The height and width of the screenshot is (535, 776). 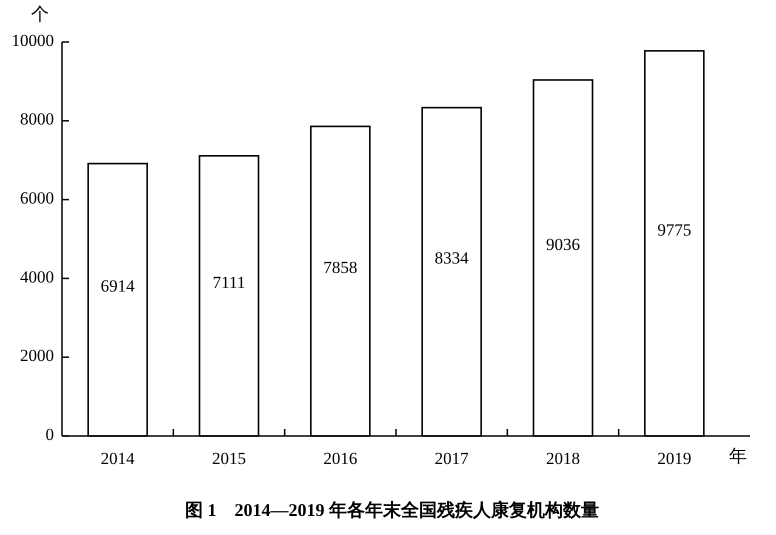 What do you see at coordinates (229, 282) in the screenshot?
I see `data-label: 7111` at bounding box center [229, 282].